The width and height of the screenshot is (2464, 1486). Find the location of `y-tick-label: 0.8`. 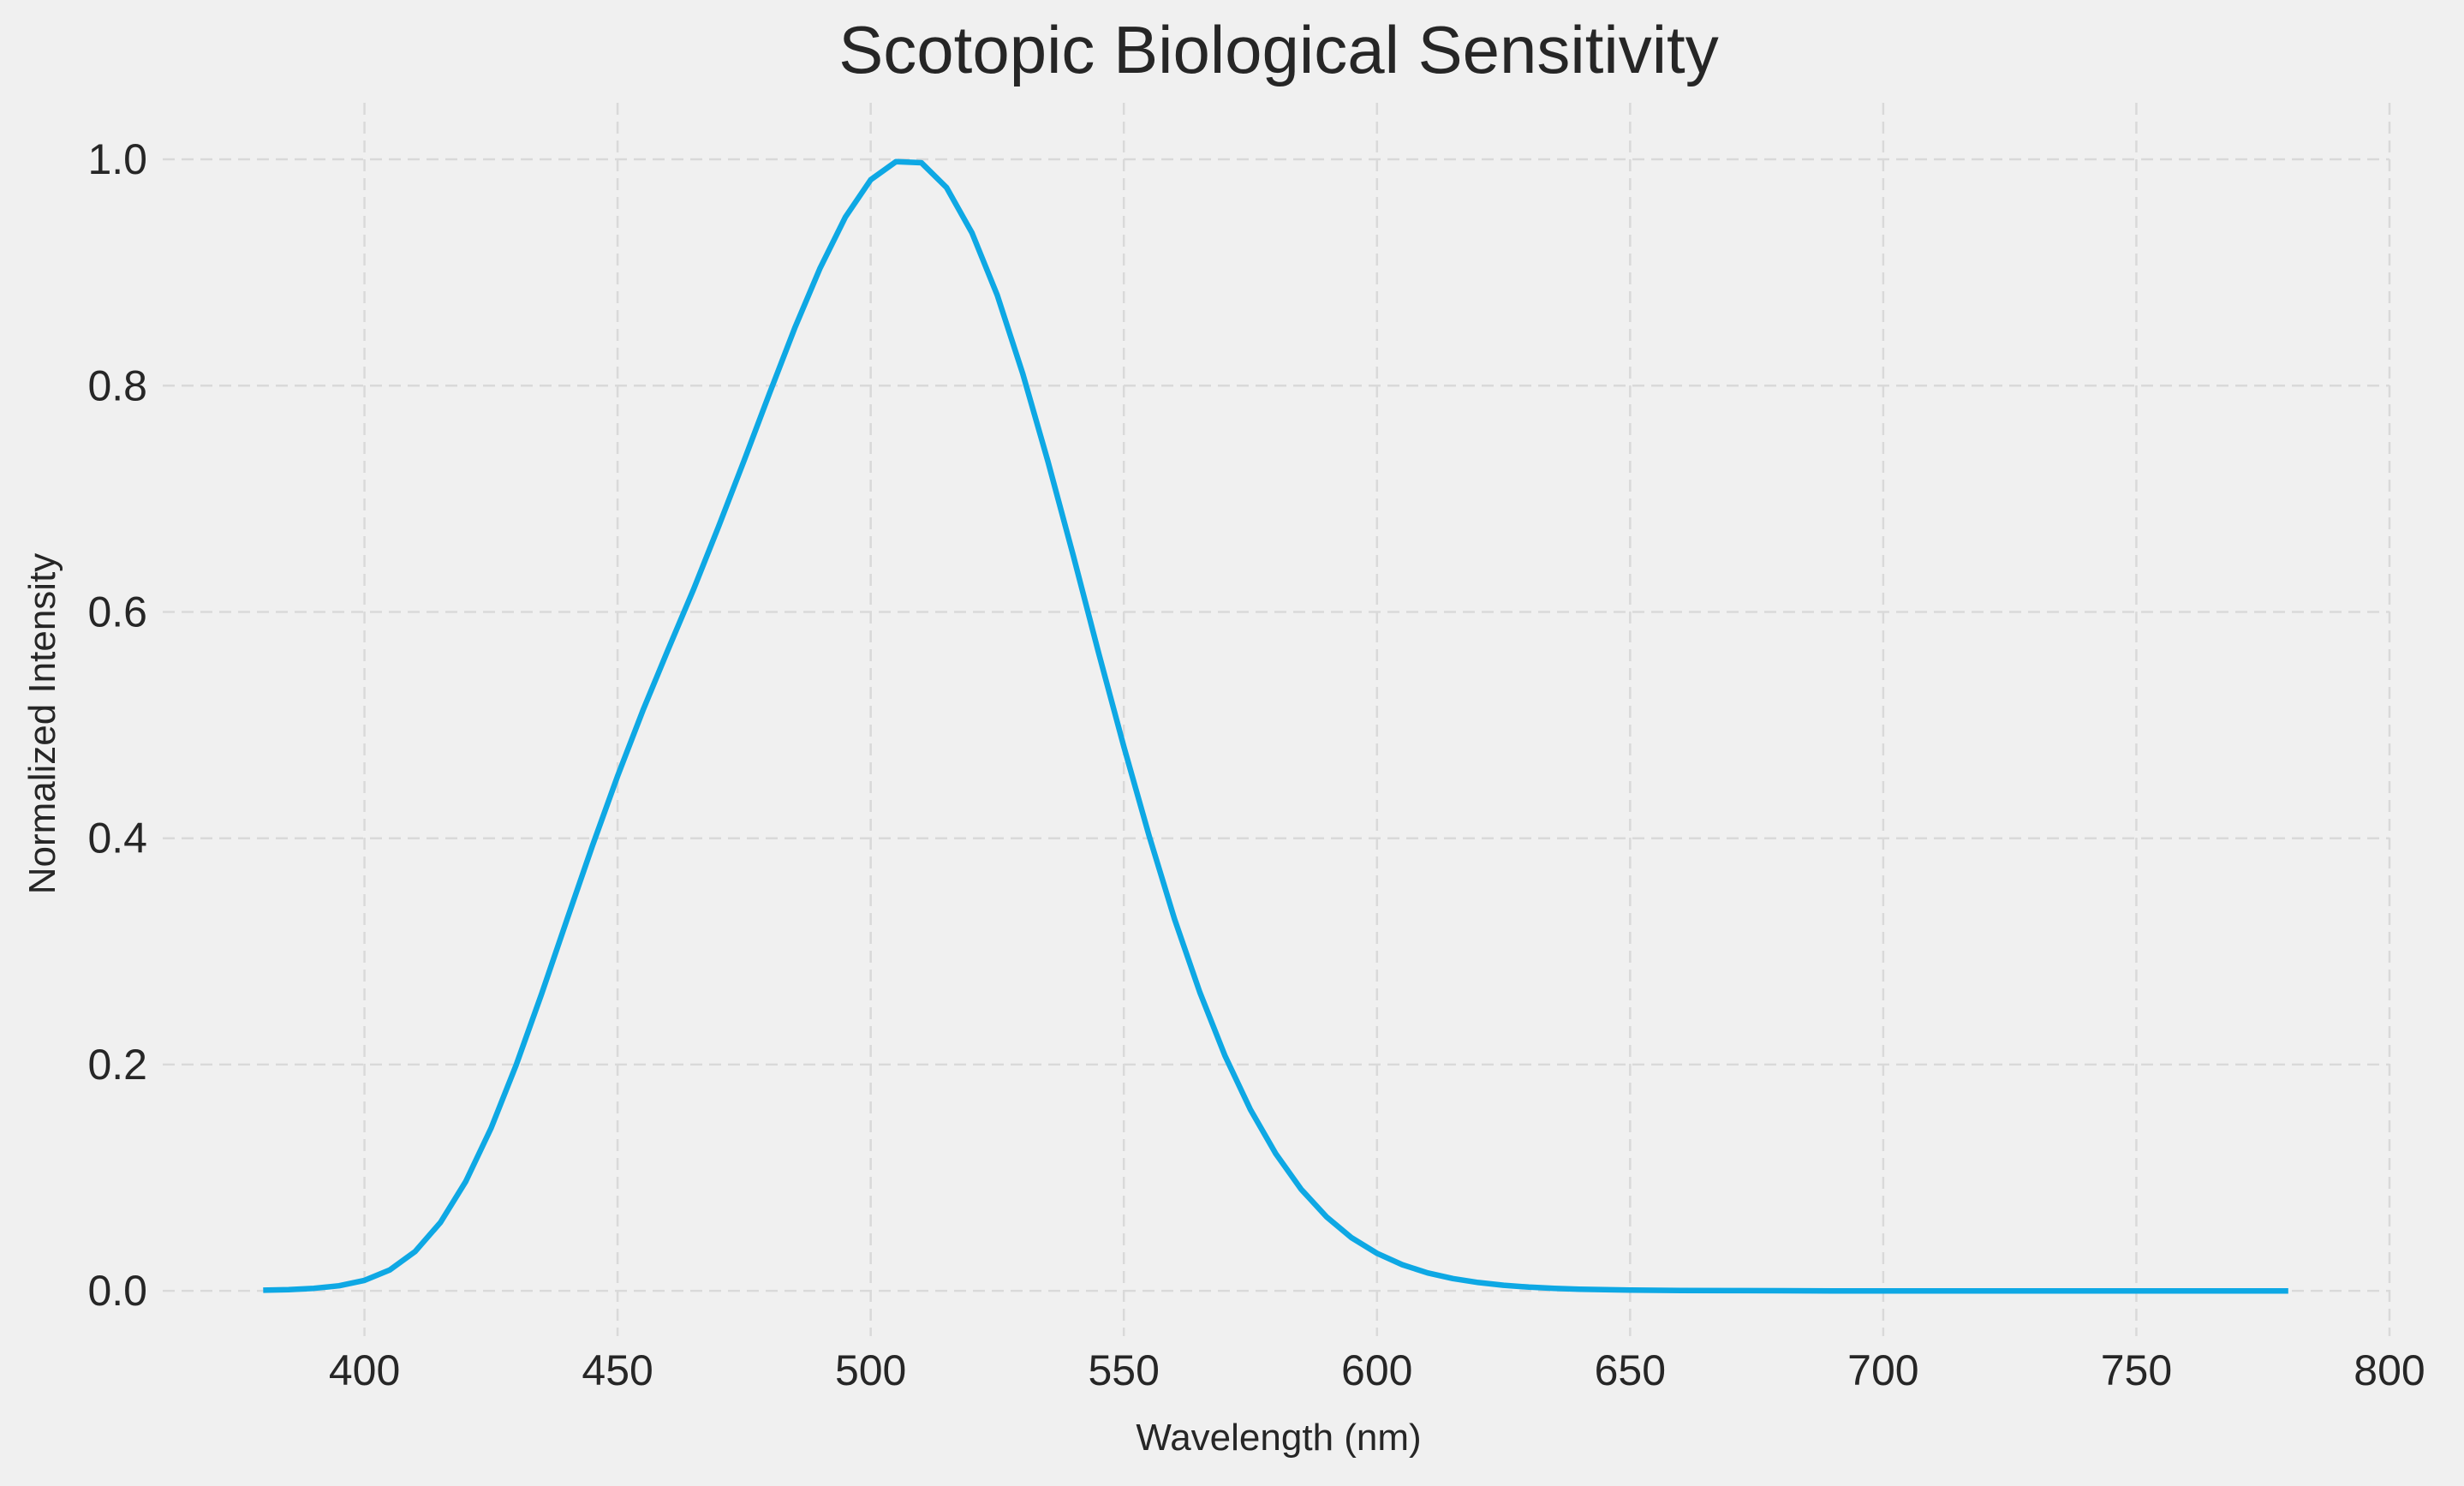

y-tick-label: 0.8 is located at coordinates (117, 385).